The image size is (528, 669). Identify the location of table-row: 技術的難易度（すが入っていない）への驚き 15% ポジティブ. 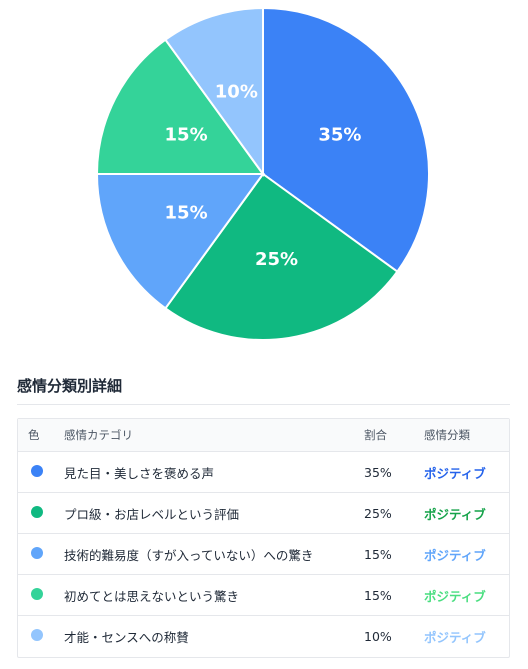
(263, 554).